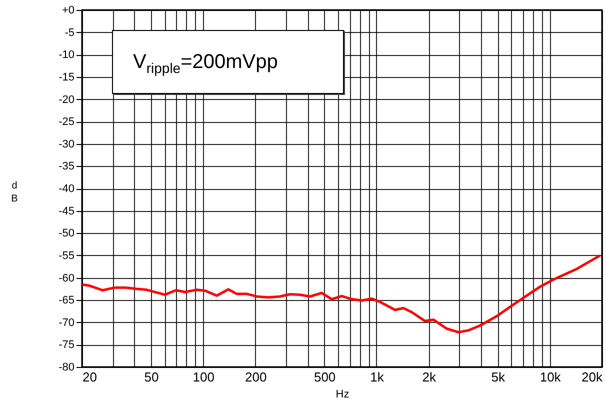  What do you see at coordinates (429, 377) in the screenshot?
I see `x-tick-label: 2k` at bounding box center [429, 377].